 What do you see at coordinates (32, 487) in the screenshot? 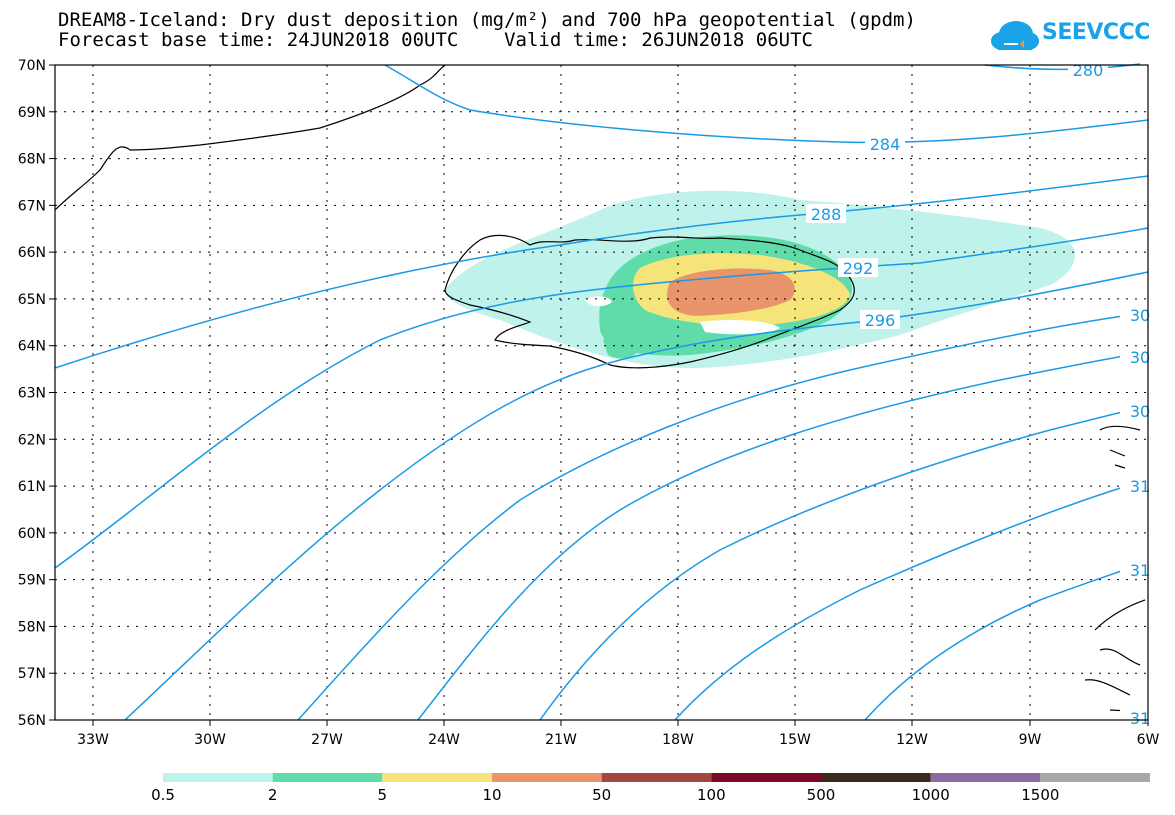
I see `lat-label: 61N` at bounding box center [32, 487].